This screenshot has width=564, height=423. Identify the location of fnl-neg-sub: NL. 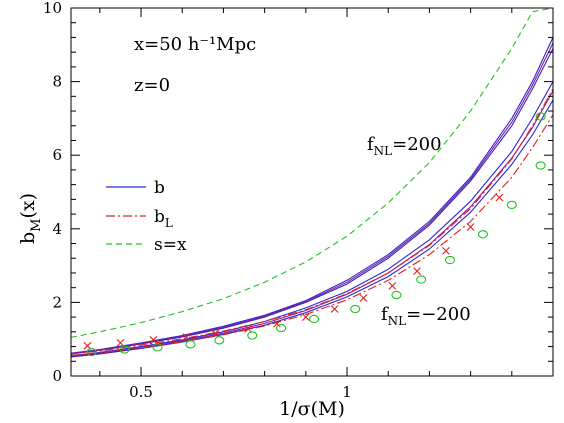
(397, 321).